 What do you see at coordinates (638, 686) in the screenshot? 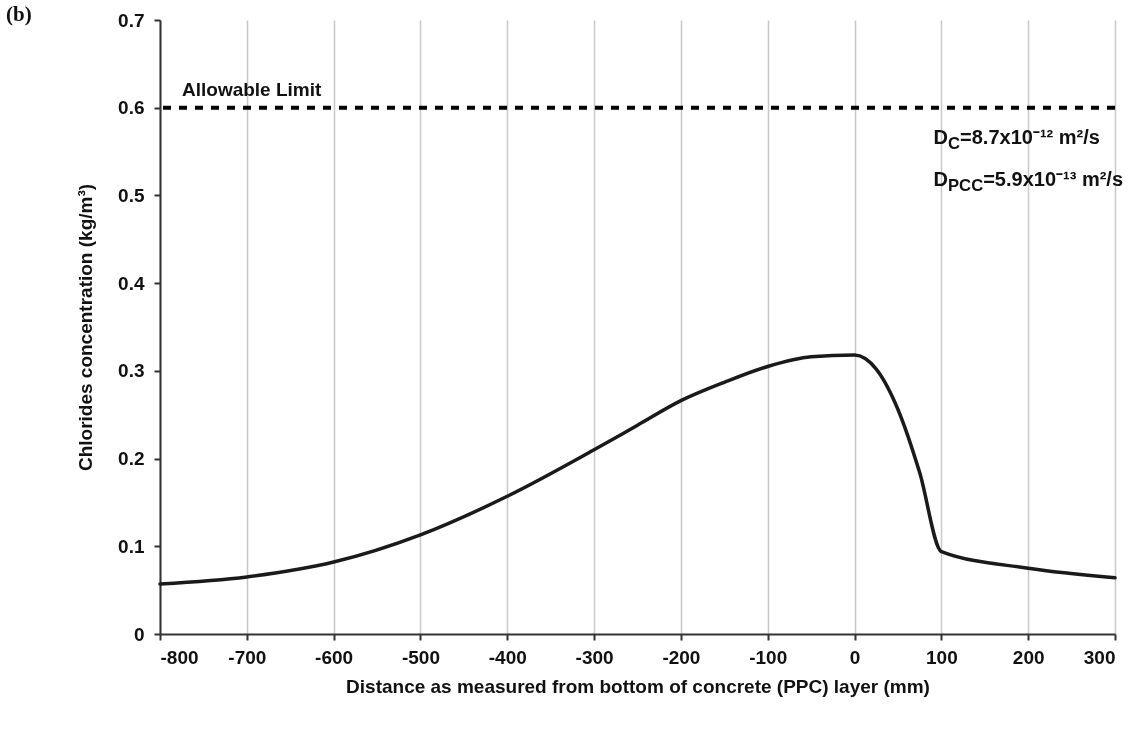
I see `x-axis-title: Distance as measured from bottom of concrete (PPC) layer (mm)` at bounding box center [638, 686].